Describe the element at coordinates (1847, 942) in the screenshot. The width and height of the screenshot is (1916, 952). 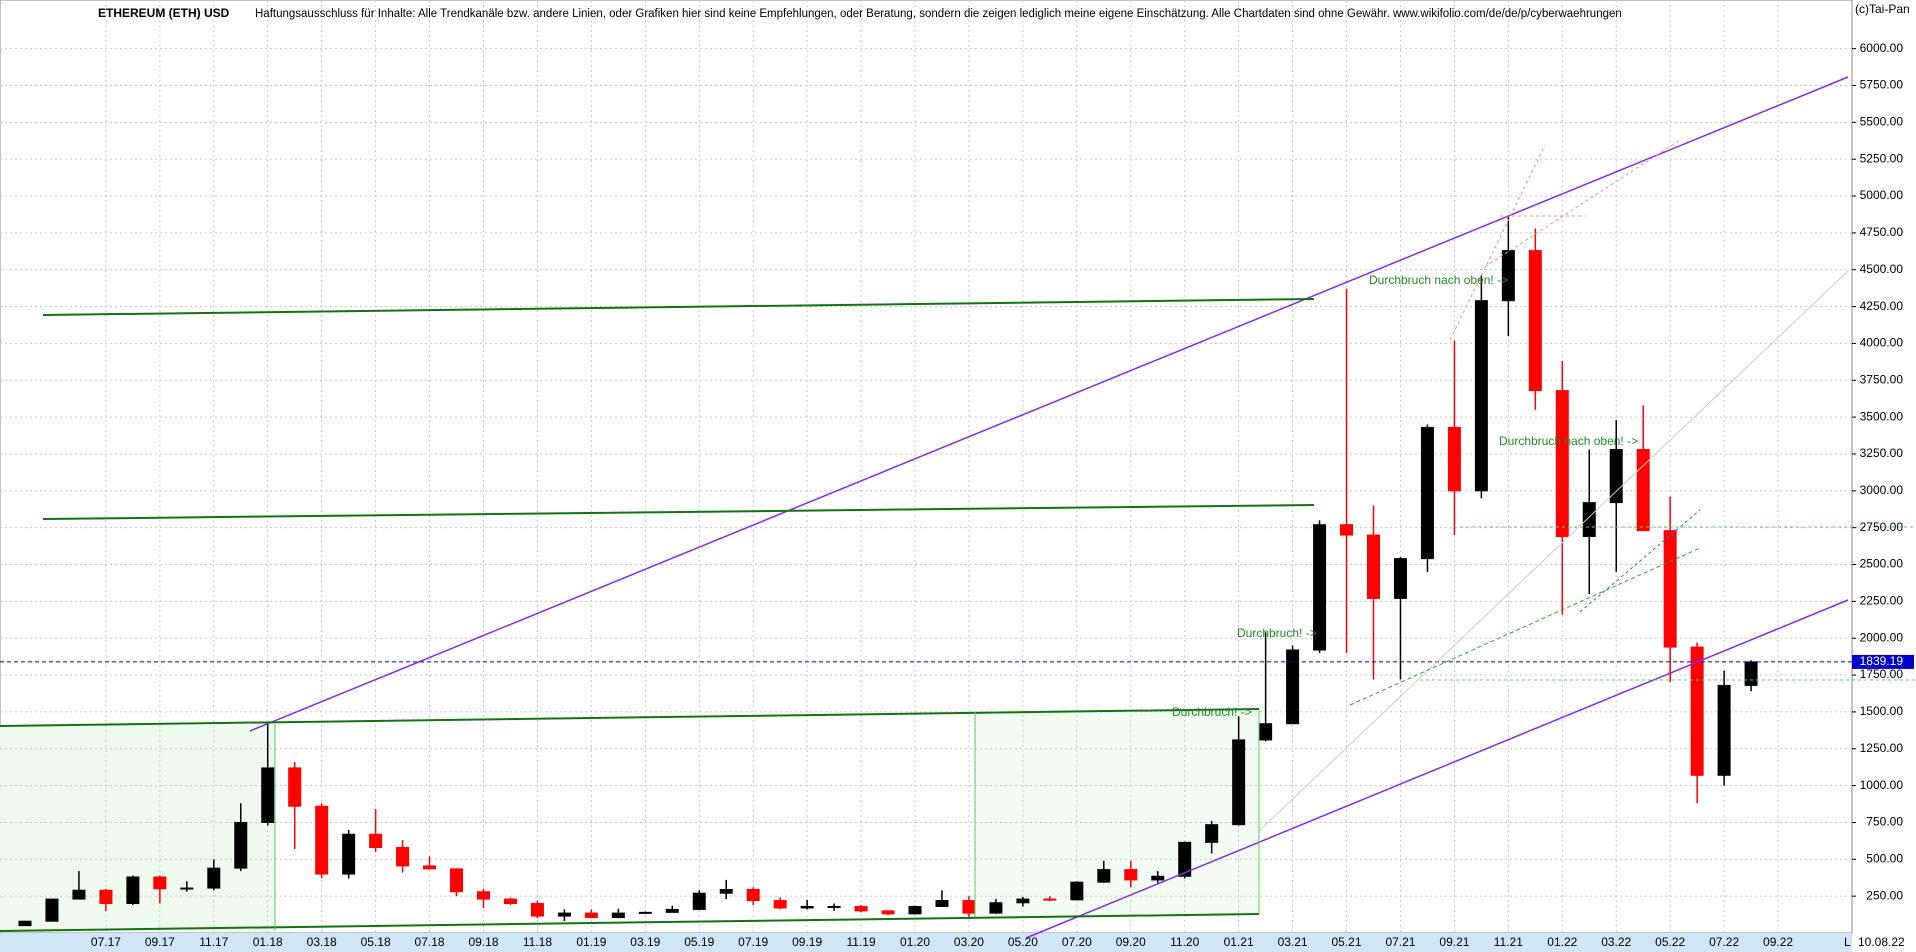
I see `corner-label: L` at that location.